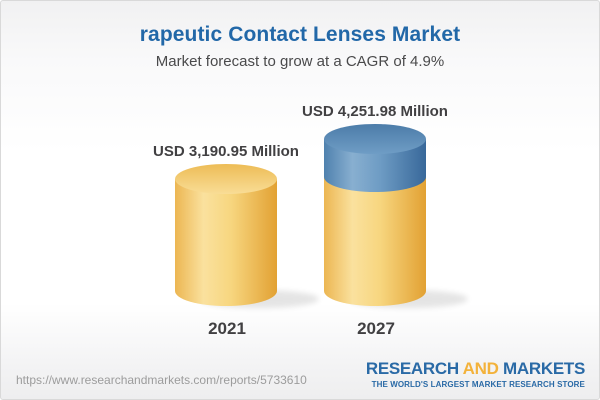  Describe the element at coordinates (226, 151) in the screenshot. I see `value-label-2021: USD 3,190.95 Million` at that location.